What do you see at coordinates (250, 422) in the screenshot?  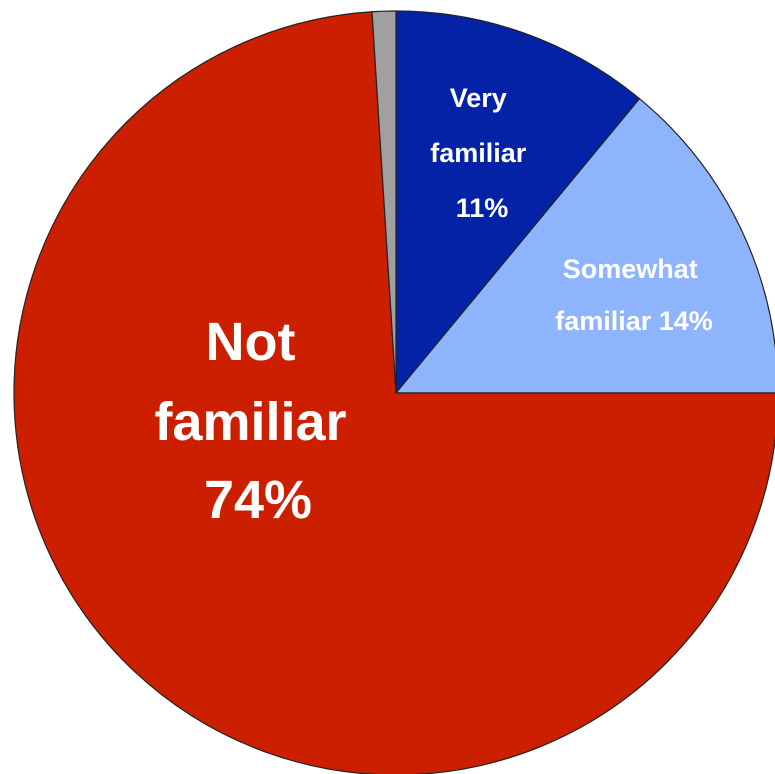 I see `label-not-familiar-line-2: familiar` at bounding box center [250, 422].